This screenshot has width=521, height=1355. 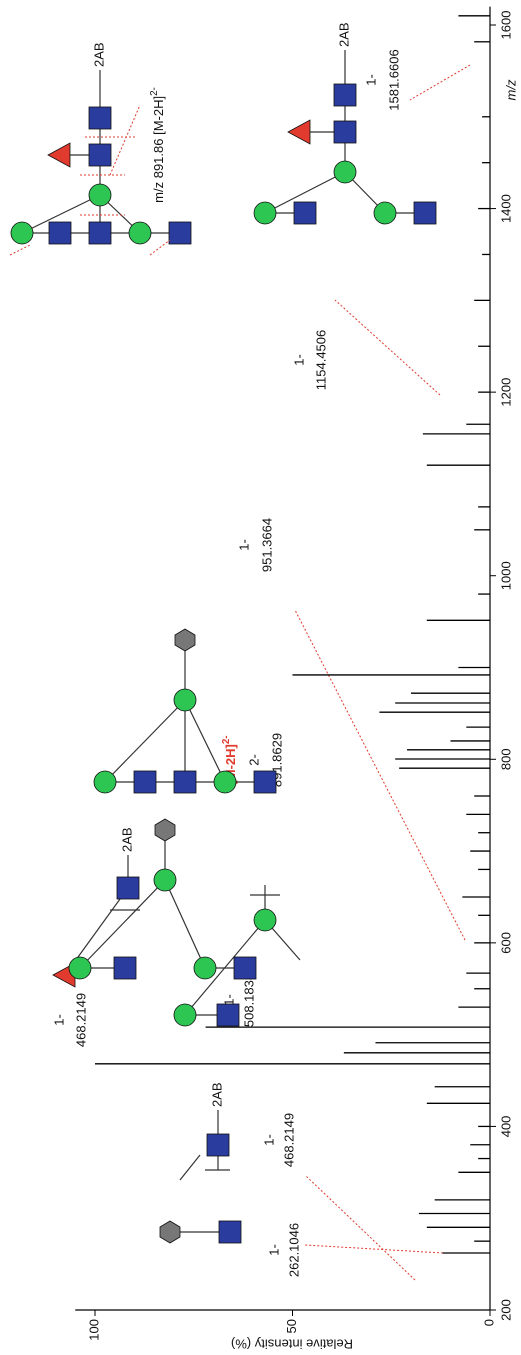 I want to click on x-tick-label: 800, so click(x=505, y=759).